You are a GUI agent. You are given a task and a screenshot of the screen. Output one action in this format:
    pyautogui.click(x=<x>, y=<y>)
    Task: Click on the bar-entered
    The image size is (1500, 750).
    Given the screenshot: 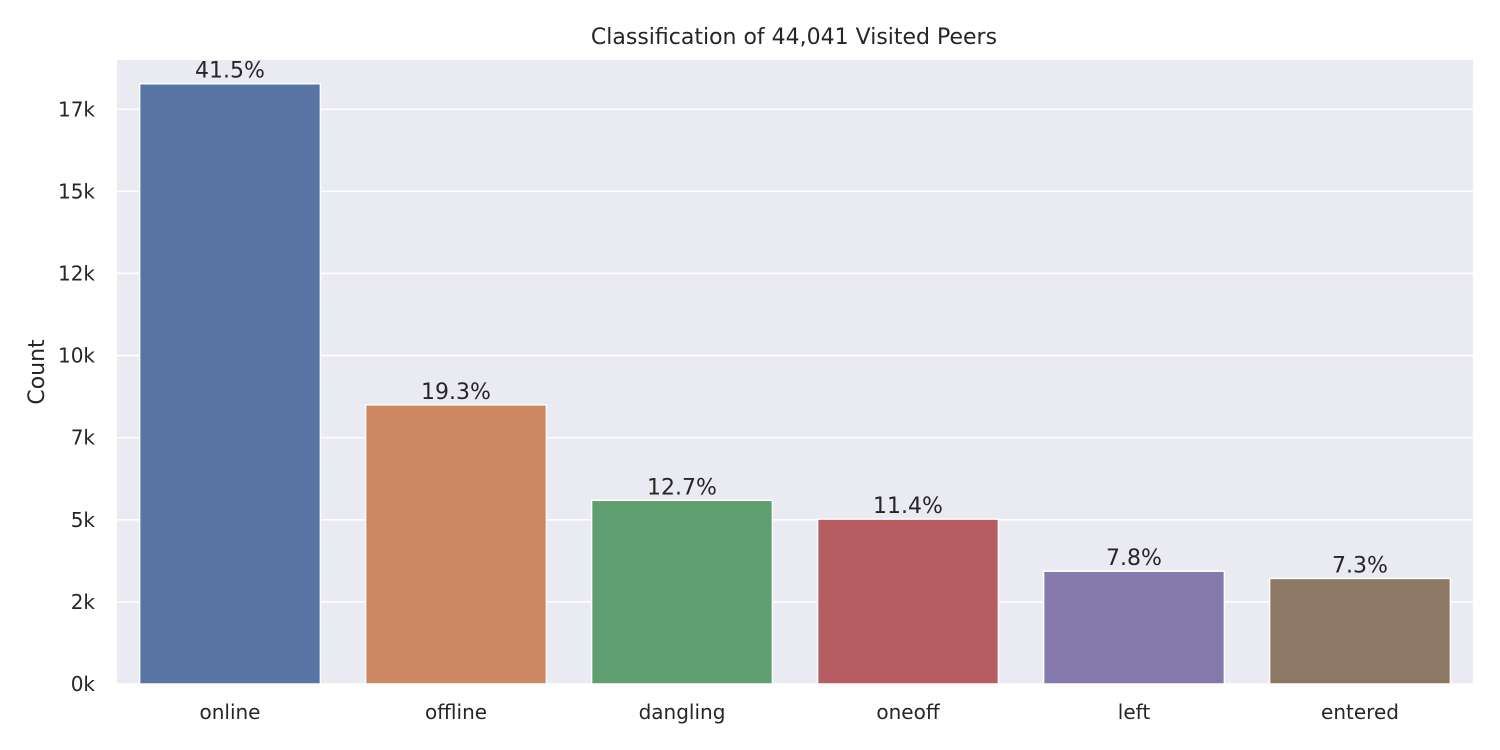 What is the action you would take?
    pyautogui.click(x=1360, y=631)
    